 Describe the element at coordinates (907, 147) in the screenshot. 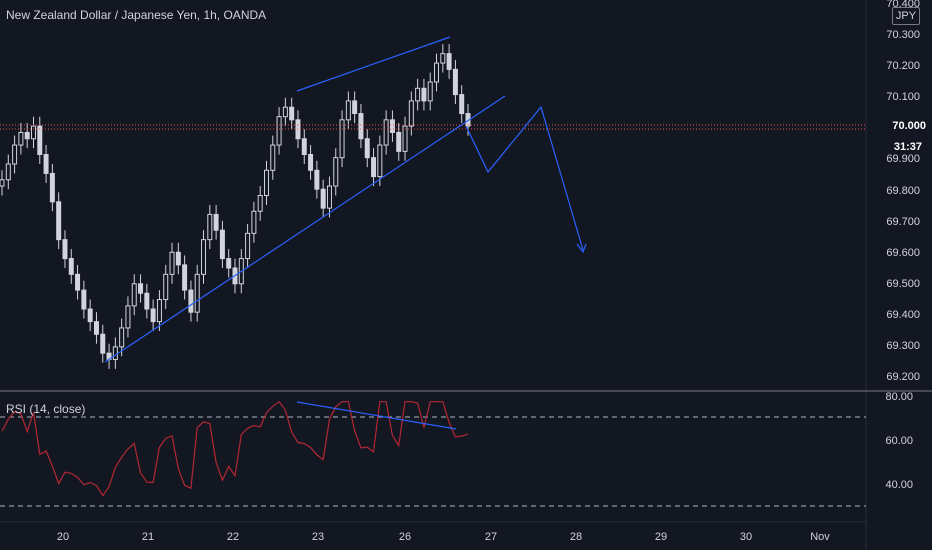

I see `bar-countdown: 31:37` at that location.